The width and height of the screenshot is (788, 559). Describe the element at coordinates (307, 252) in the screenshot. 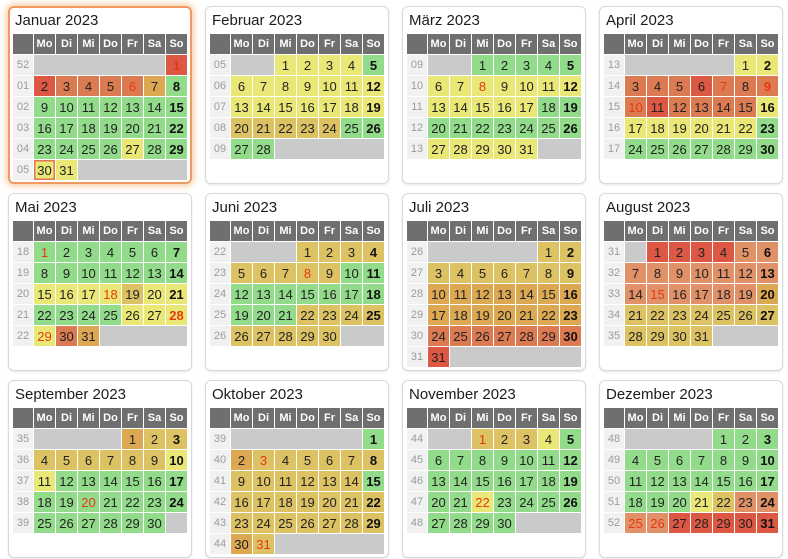

I see `day-cell-juni-1: 1` at that location.